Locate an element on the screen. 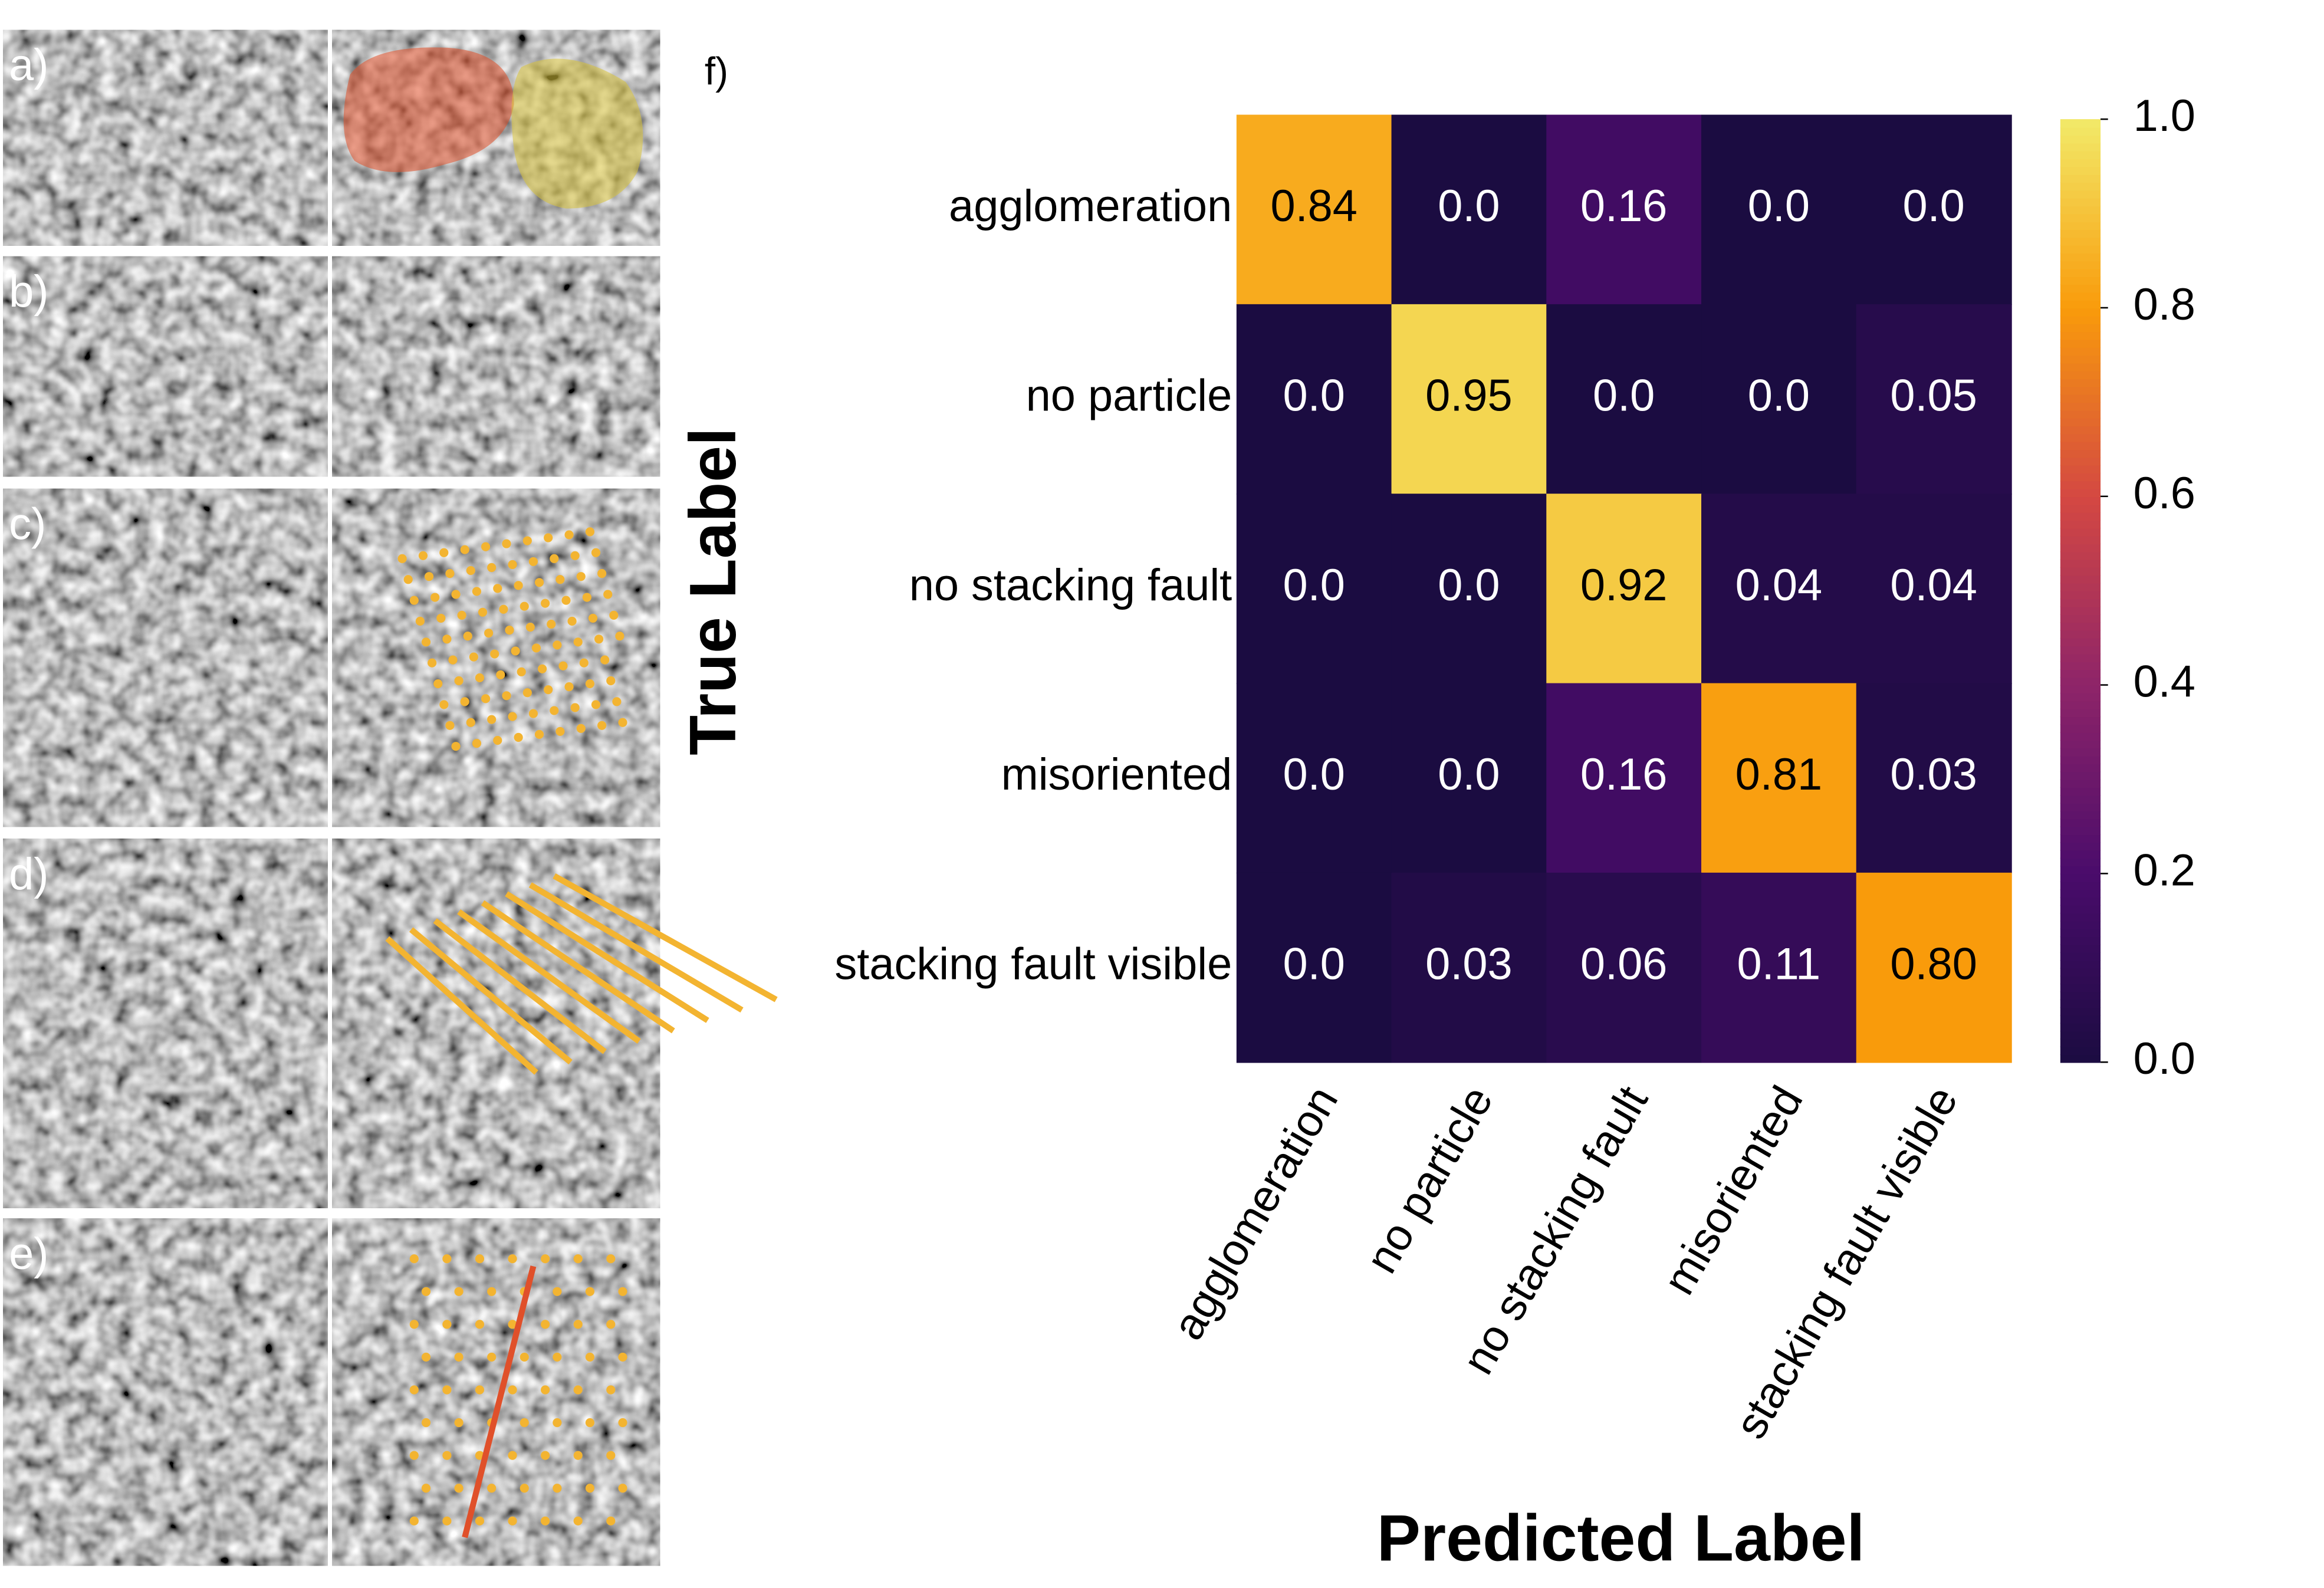 The image size is (2324, 1588). cell-label: 0.06 is located at coordinates (1623, 964).